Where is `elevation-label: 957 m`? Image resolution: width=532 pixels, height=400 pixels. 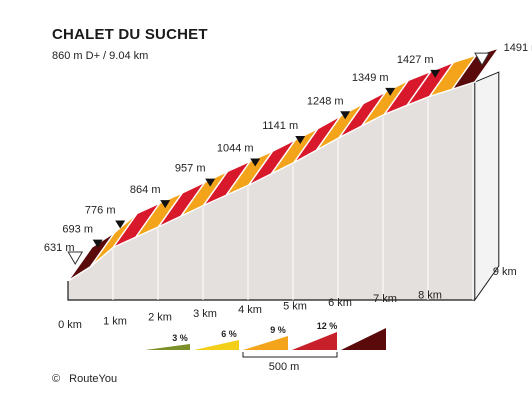 elevation-label: 957 m is located at coordinates (190, 169).